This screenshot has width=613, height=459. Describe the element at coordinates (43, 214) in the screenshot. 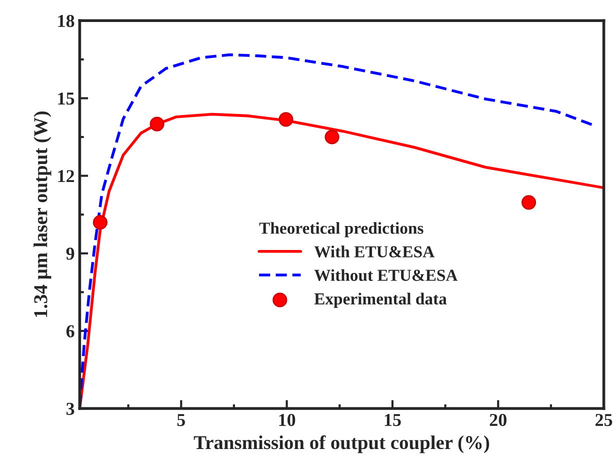

I see `y-axis-title: 1.34 μm laser output (W)` at that location.